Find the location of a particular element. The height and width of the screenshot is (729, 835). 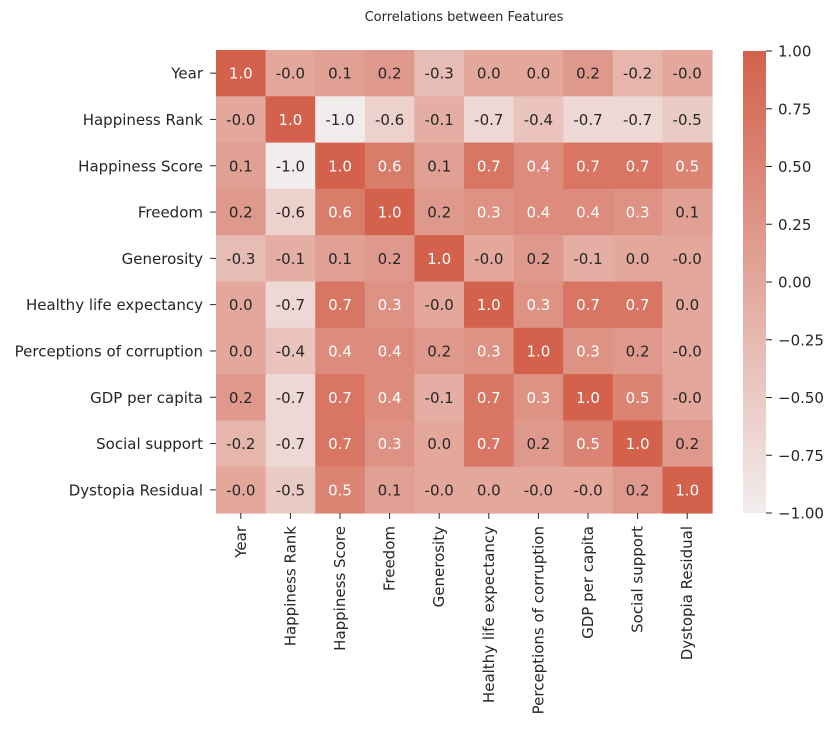

cell-value-label: 0.3 is located at coordinates (538, 398).